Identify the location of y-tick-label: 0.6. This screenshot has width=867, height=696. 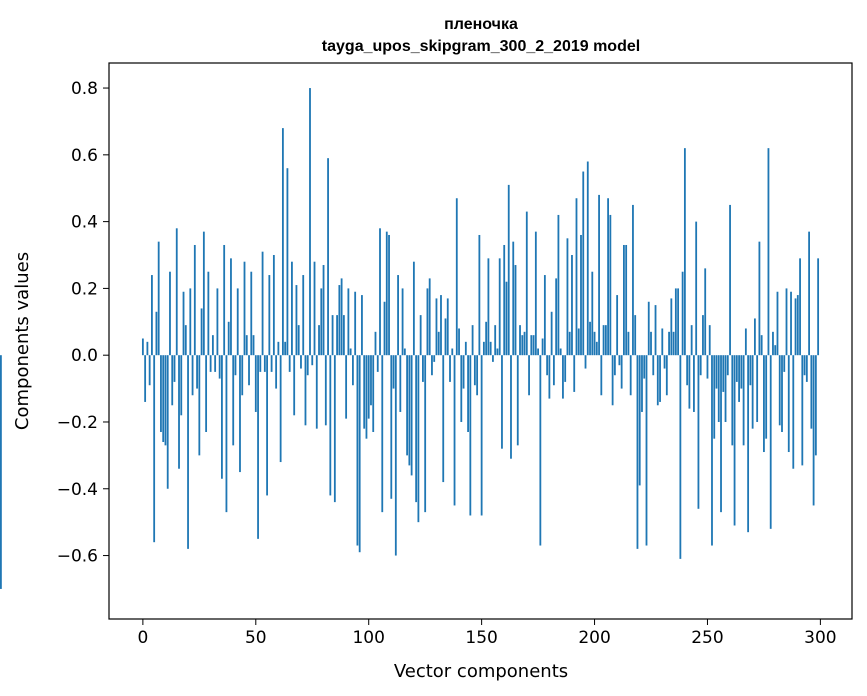
(84, 156).